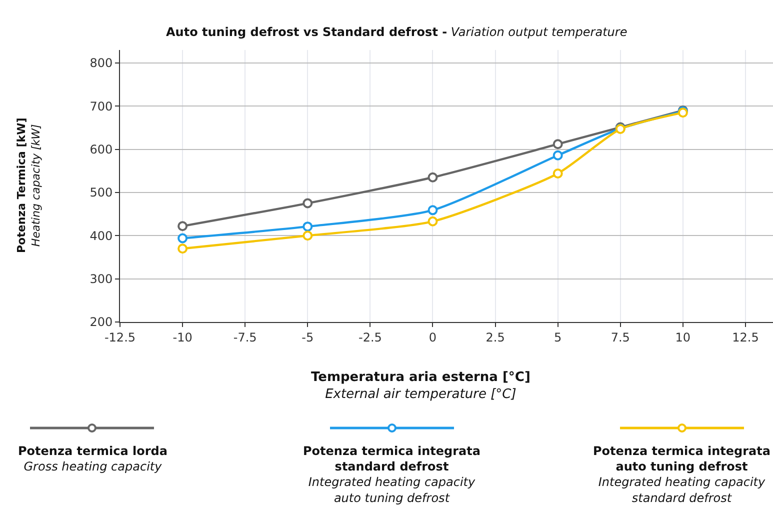  What do you see at coordinates (539, 32) in the screenshot?
I see `chart-subtitle: Variation output temperature` at bounding box center [539, 32].